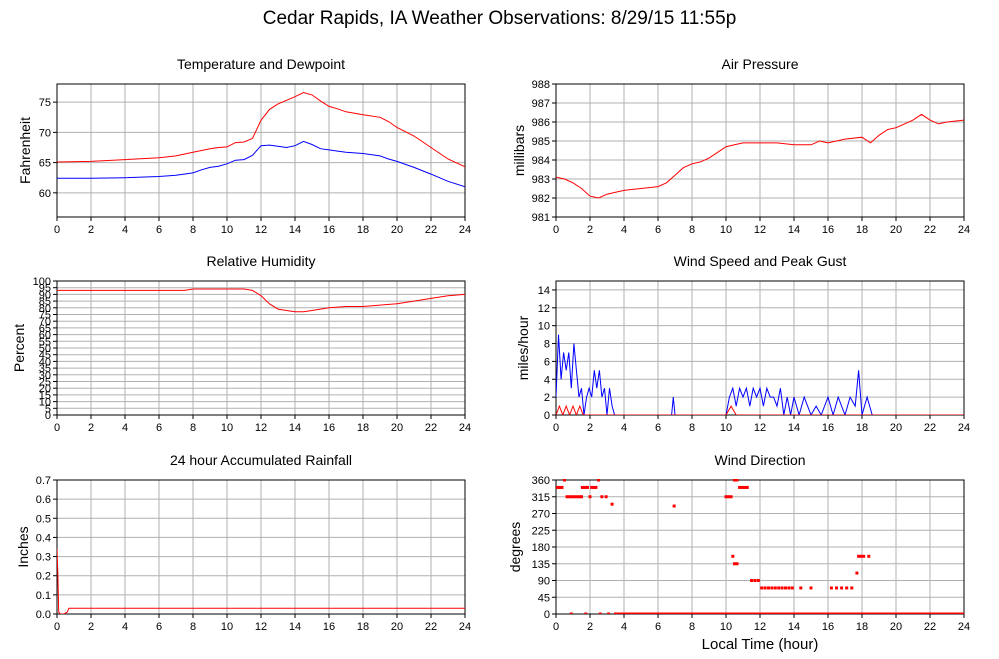 The width and height of the screenshot is (999, 659). Describe the element at coordinates (692, 627) in the screenshot. I see `x-tick-label: 8` at that location.